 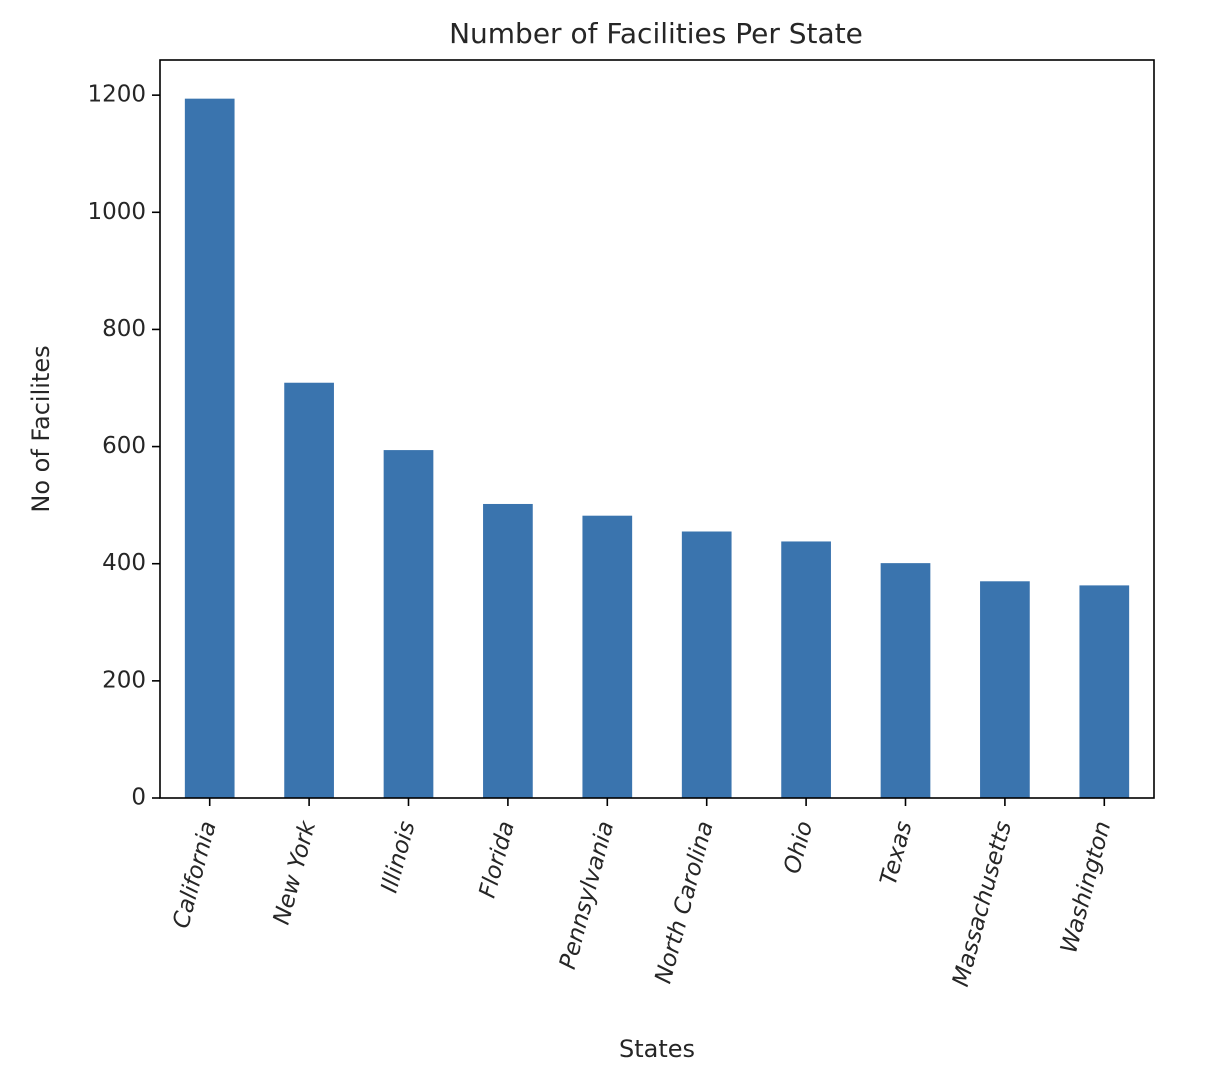 What do you see at coordinates (905, 680) in the screenshot?
I see `bar-texas` at bounding box center [905, 680].